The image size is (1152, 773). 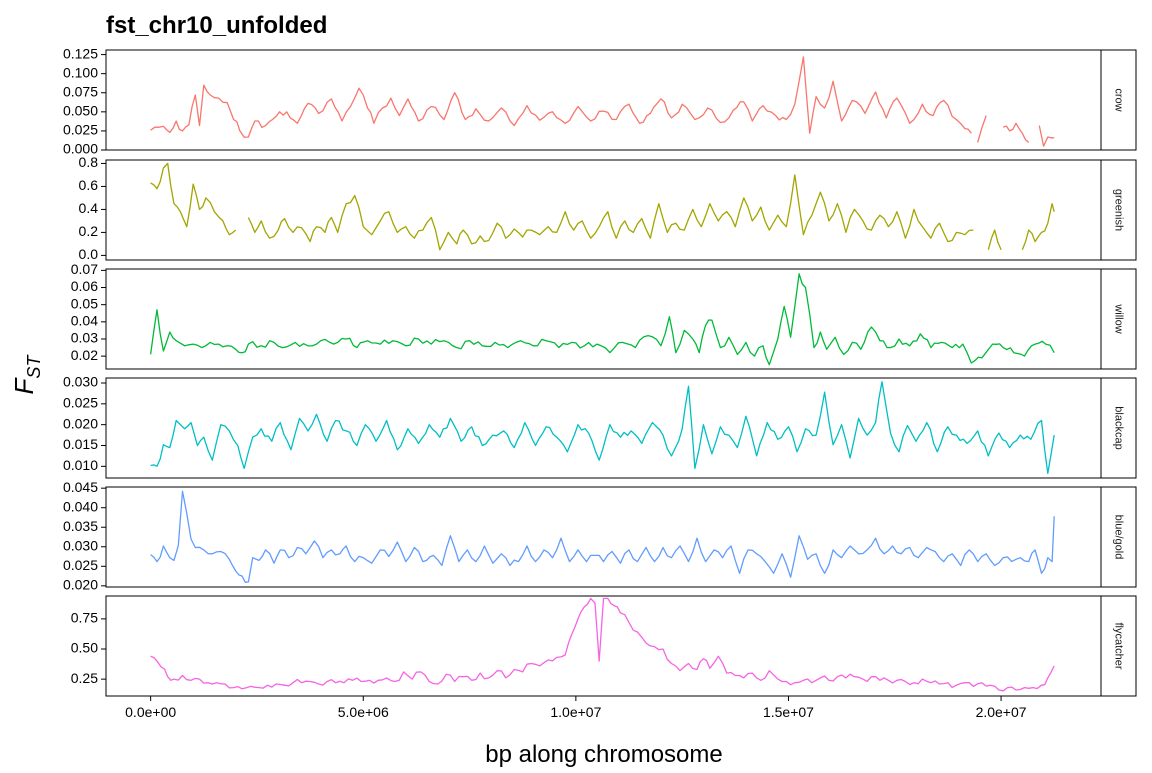 I want to click on y-tick-label: 0.0, so click(x=89, y=254).